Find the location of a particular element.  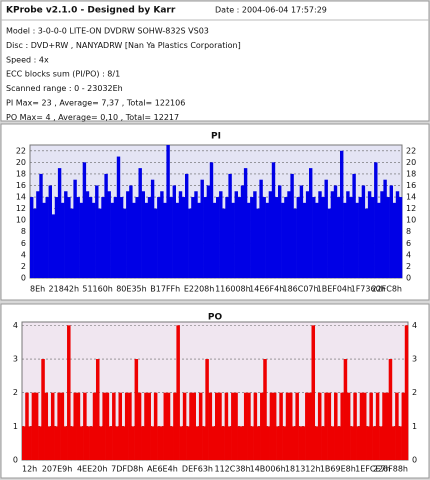

y-tick-label: 2 is located at coordinates (15, 392).